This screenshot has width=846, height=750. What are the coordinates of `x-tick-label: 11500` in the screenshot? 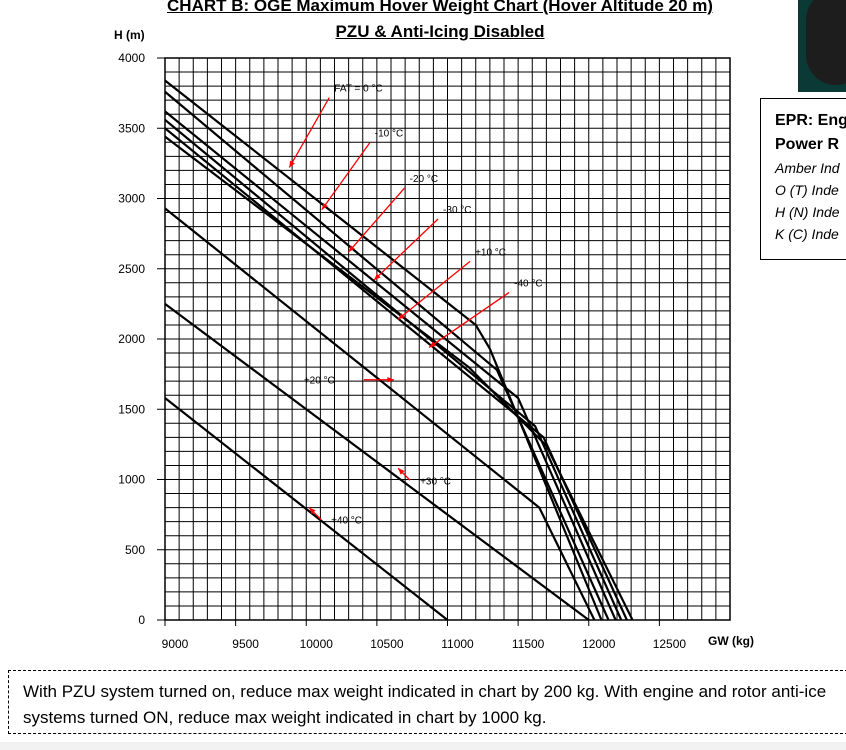 It's located at (528, 644).